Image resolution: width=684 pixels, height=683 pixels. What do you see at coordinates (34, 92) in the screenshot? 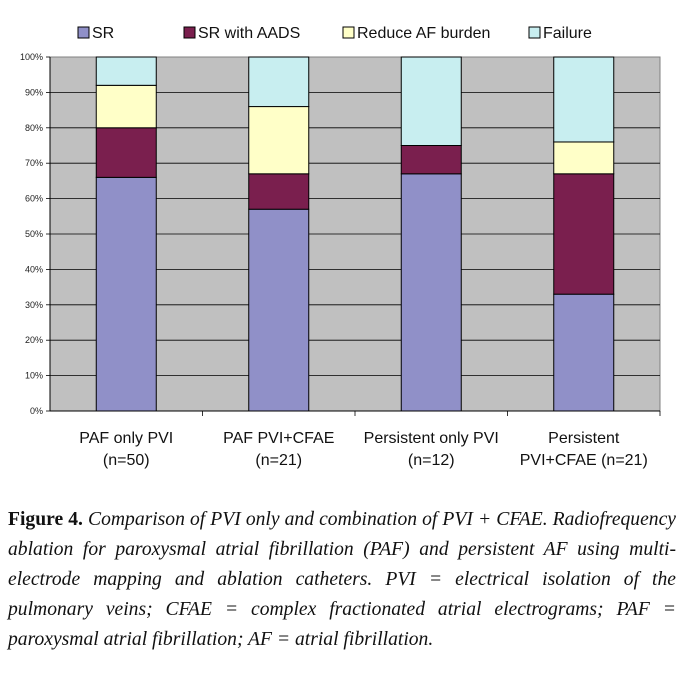
I see `y-tick-label: 90%` at bounding box center [34, 92].